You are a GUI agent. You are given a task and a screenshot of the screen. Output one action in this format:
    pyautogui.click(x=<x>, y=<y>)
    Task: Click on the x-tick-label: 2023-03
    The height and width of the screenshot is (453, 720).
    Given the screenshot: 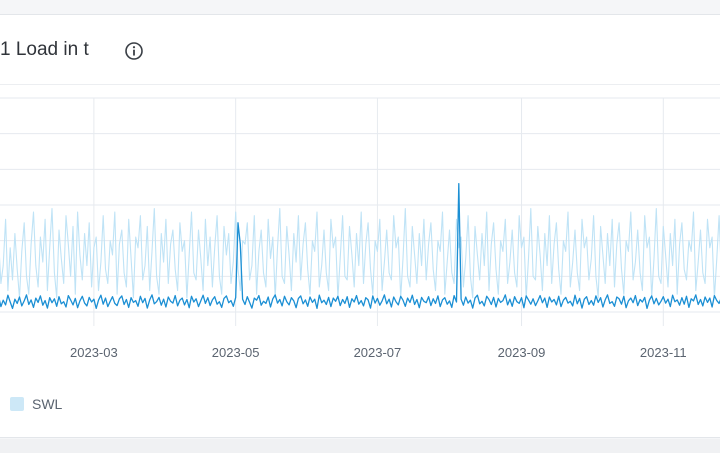 What is the action you would take?
    pyautogui.click(x=94, y=352)
    